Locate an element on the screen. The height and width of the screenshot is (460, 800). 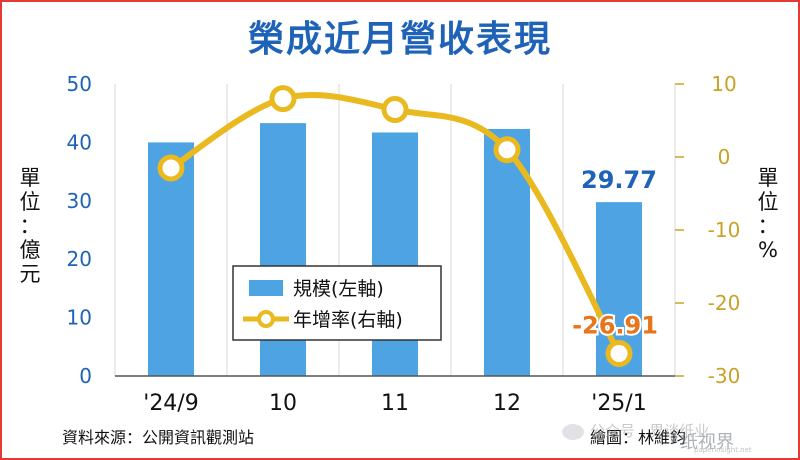
right-tick-label: -20 is located at coordinates (724, 303).